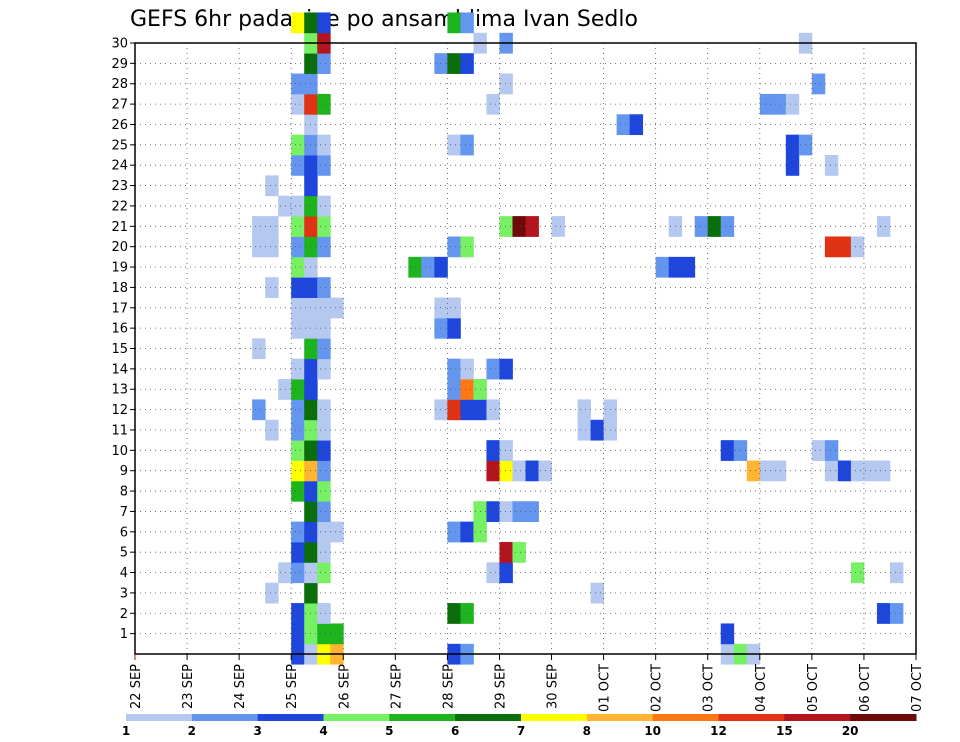 The image size is (960, 742). Describe the element at coordinates (119, 105) in the screenshot. I see `y-tick-label: 27` at that location.